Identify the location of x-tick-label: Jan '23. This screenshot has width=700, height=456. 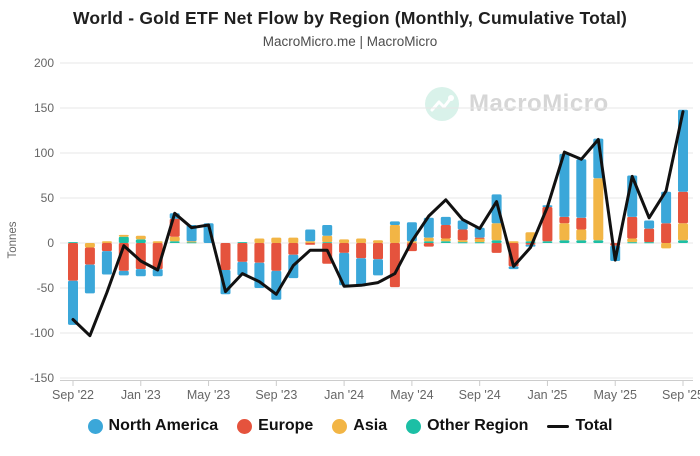
(141, 395).